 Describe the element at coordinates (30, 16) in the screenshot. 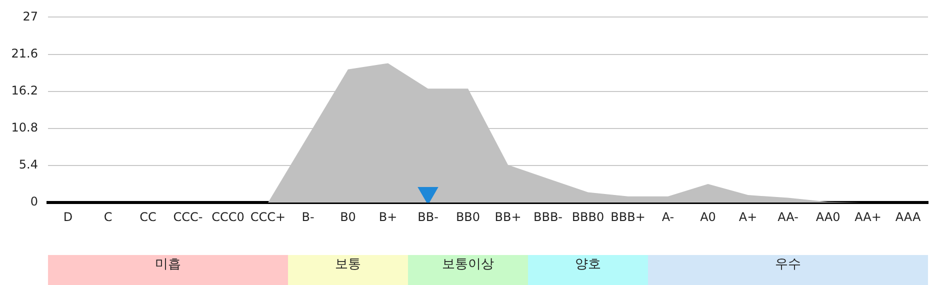

I see `y-tick-label: 27` at that location.